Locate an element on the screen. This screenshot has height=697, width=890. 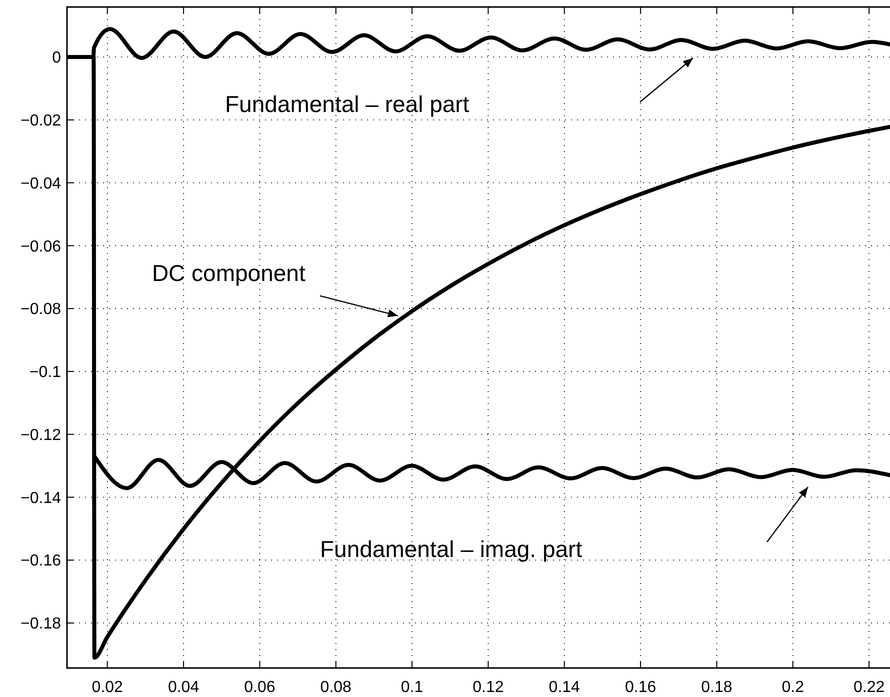
y-tick-label: −0.02 is located at coordinates (41, 121).